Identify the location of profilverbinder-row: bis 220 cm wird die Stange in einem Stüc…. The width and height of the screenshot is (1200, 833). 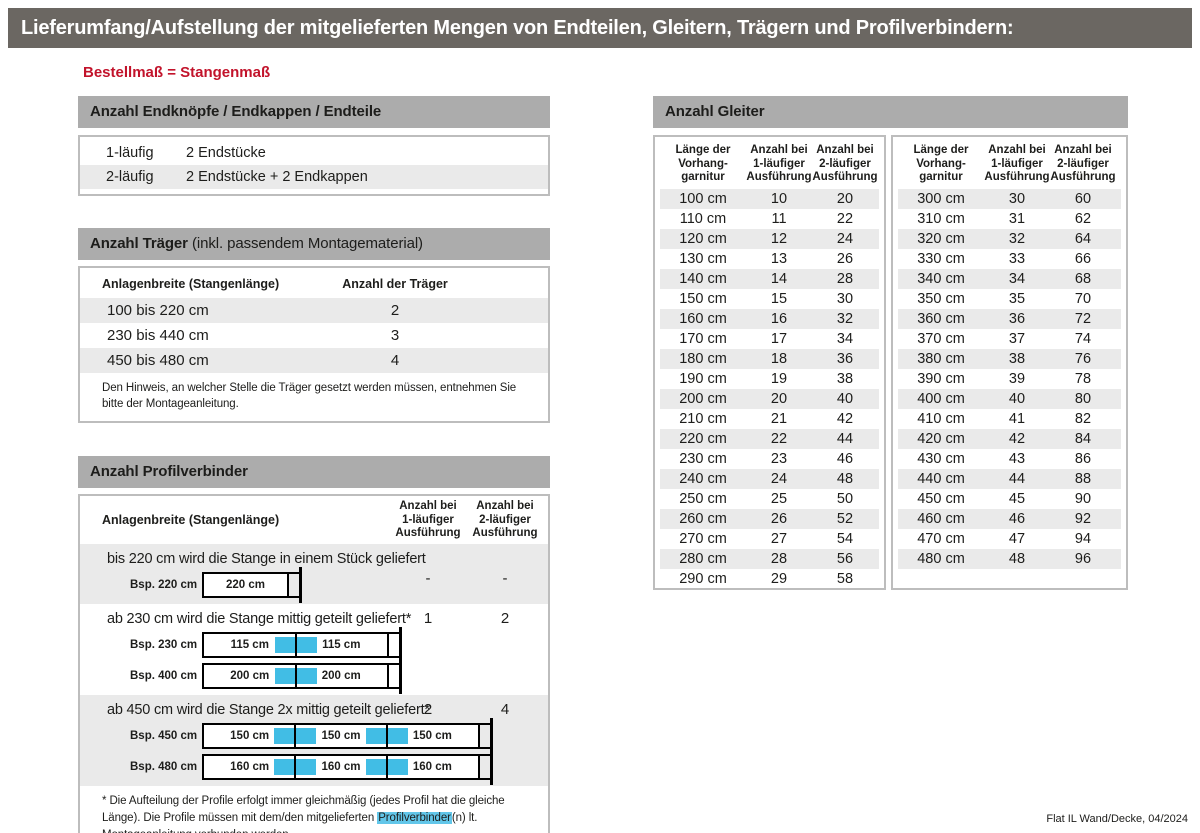
(314, 574).